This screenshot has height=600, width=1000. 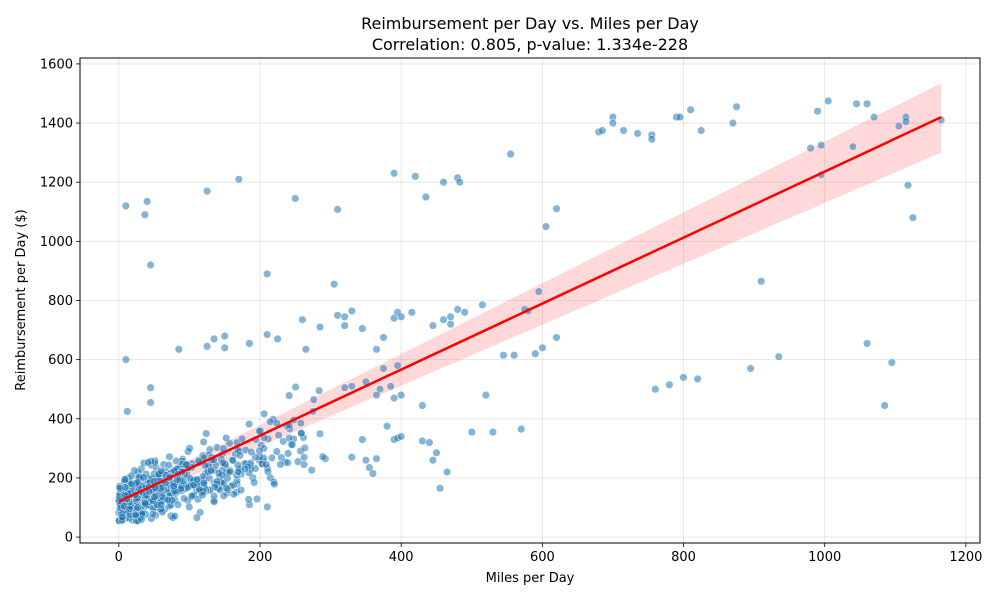 I want to click on x-tick-label: 1000, so click(x=824, y=557).